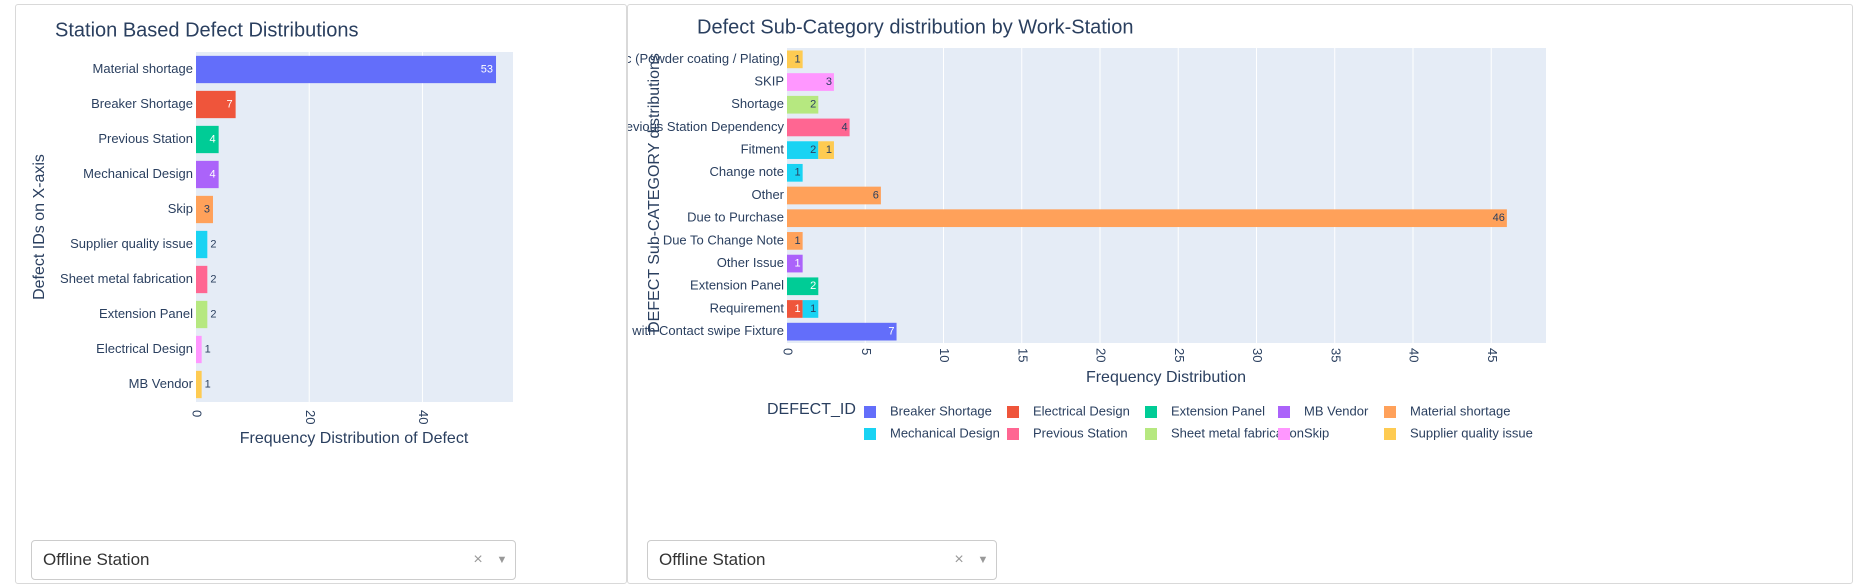  What do you see at coordinates (310, 417) in the screenshot?
I see `left-x-tick-label: 20` at bounding box center [310, 417].